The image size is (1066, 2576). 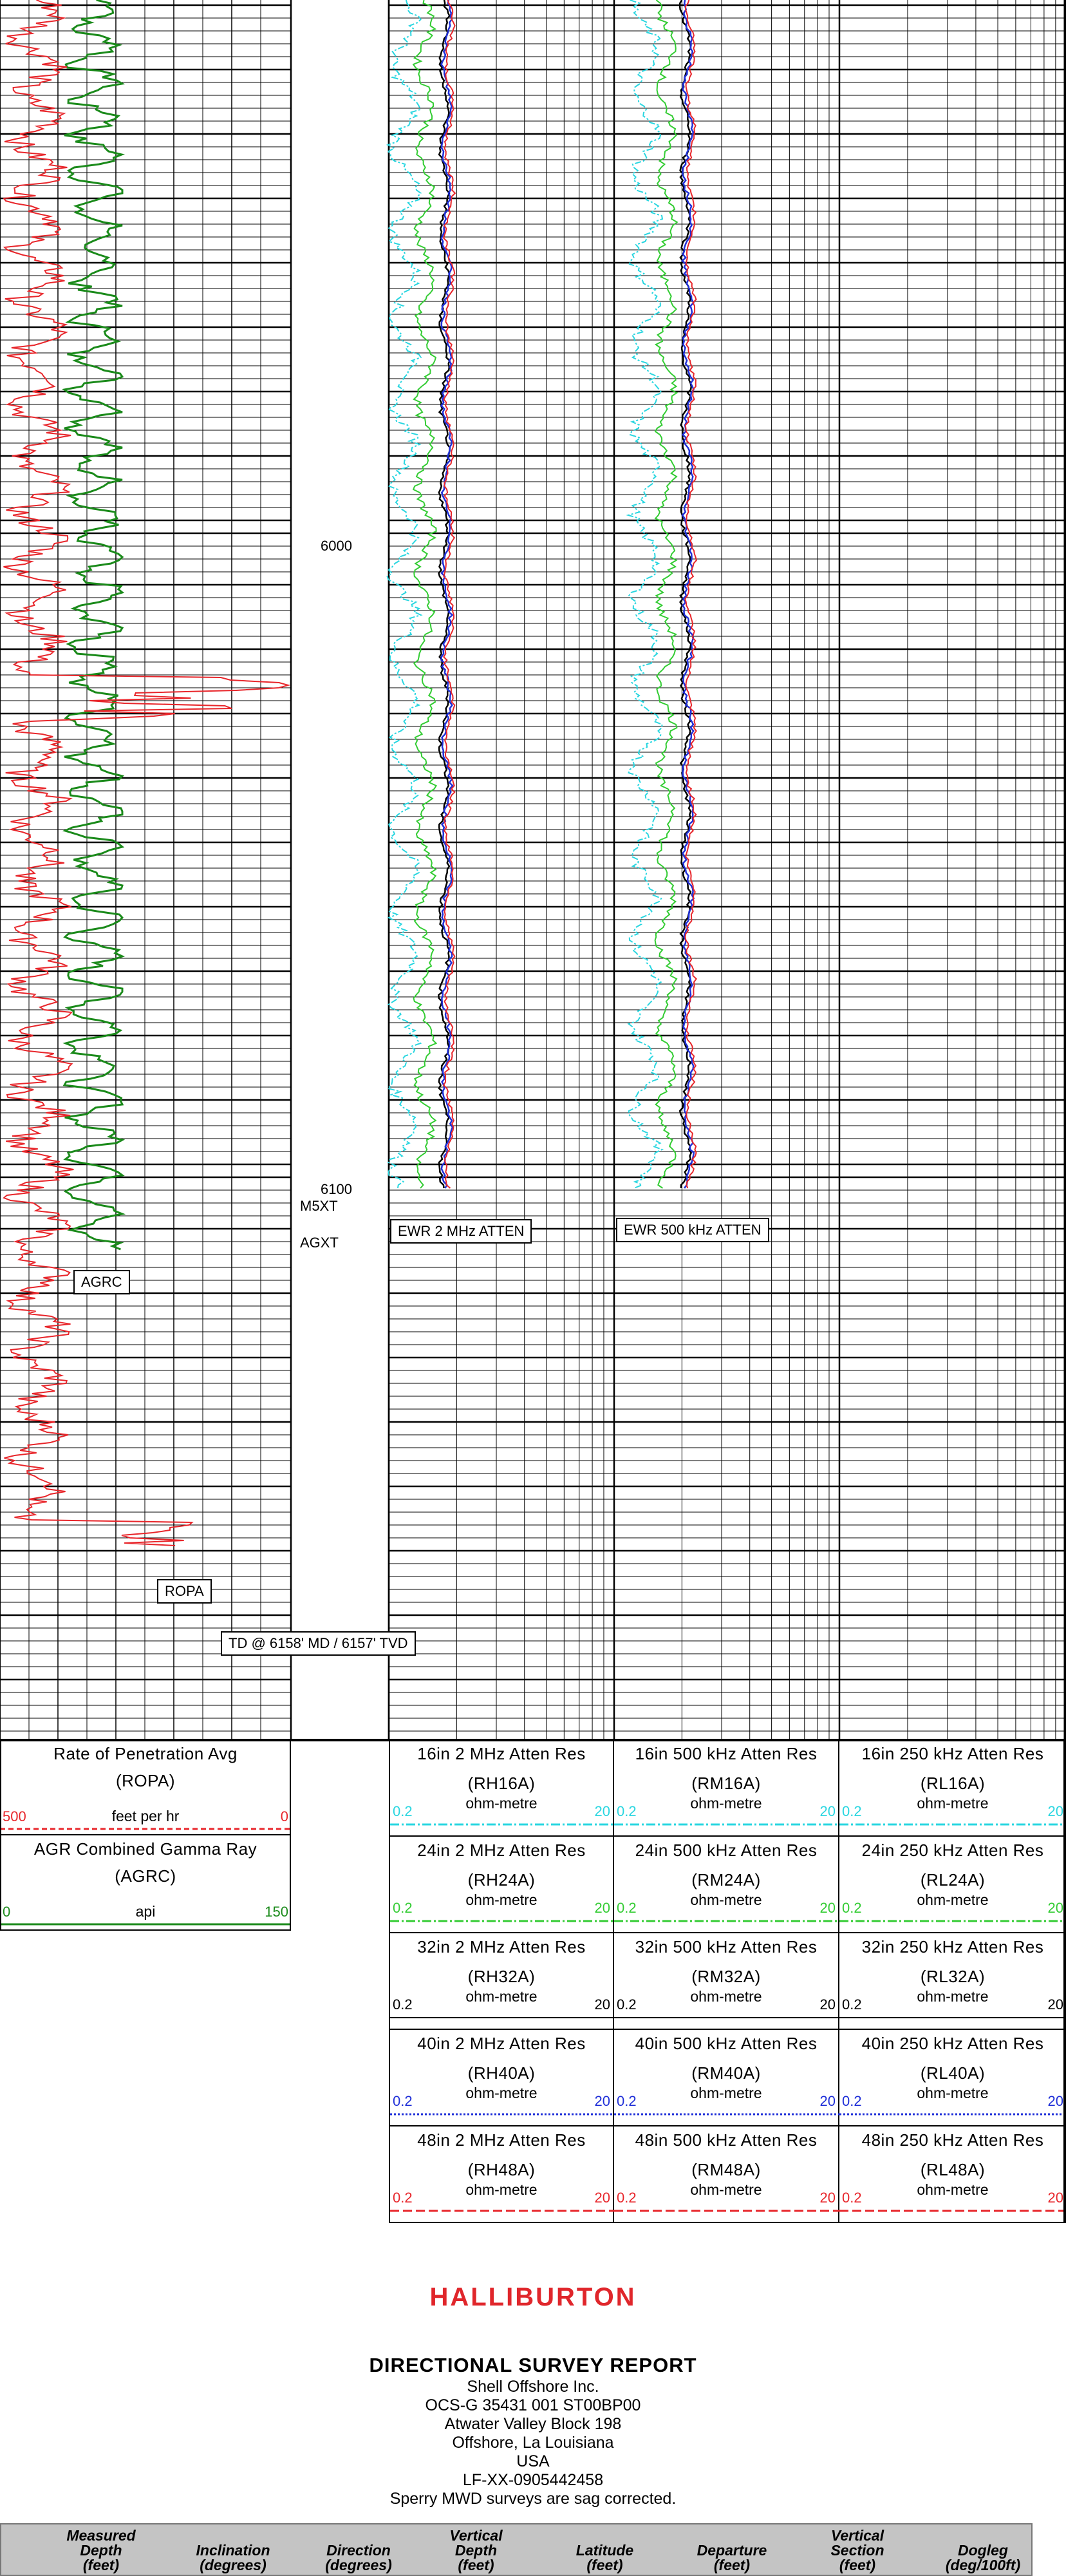 What do you see at coordinates (145, 1911) in the screenshot?
I see `header-unit: api` at bounding box center [145, 1911].